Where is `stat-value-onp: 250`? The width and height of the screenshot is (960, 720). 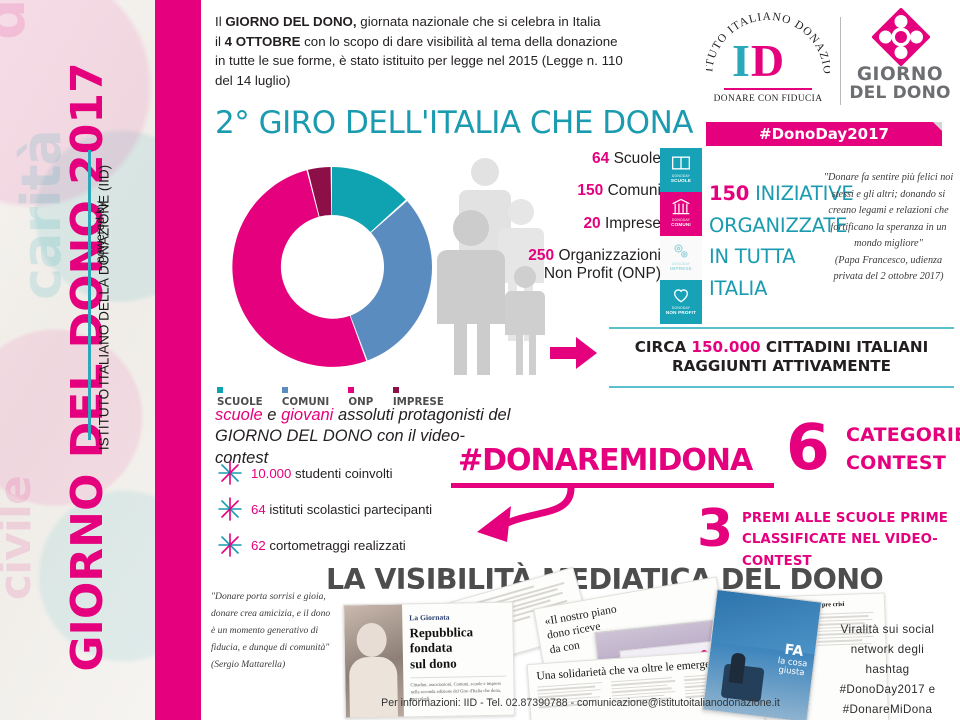
stat-value-onp: 250 is located at coordinates (541, 255).